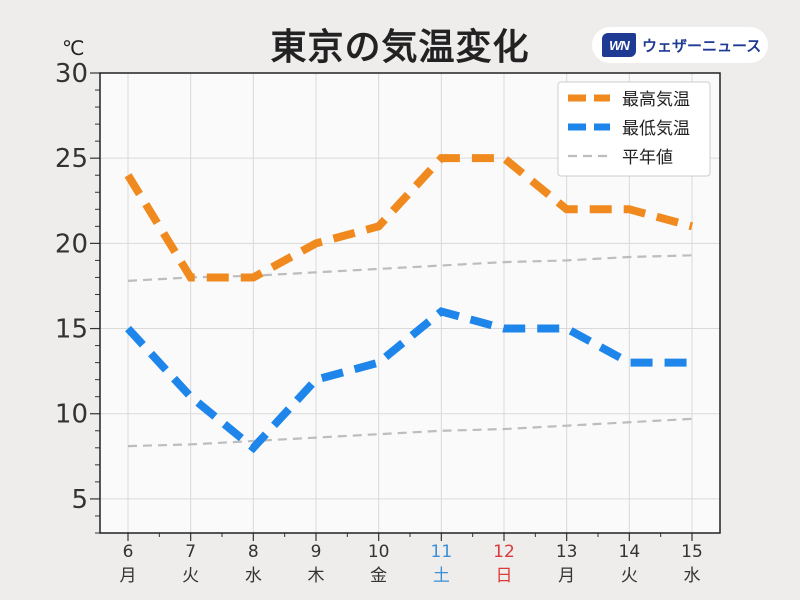 This screenshot has width=800, height=600. Describe the element at coordinates (71, 159) in the screenshot. I see `y-tick-label: 25` at that location.